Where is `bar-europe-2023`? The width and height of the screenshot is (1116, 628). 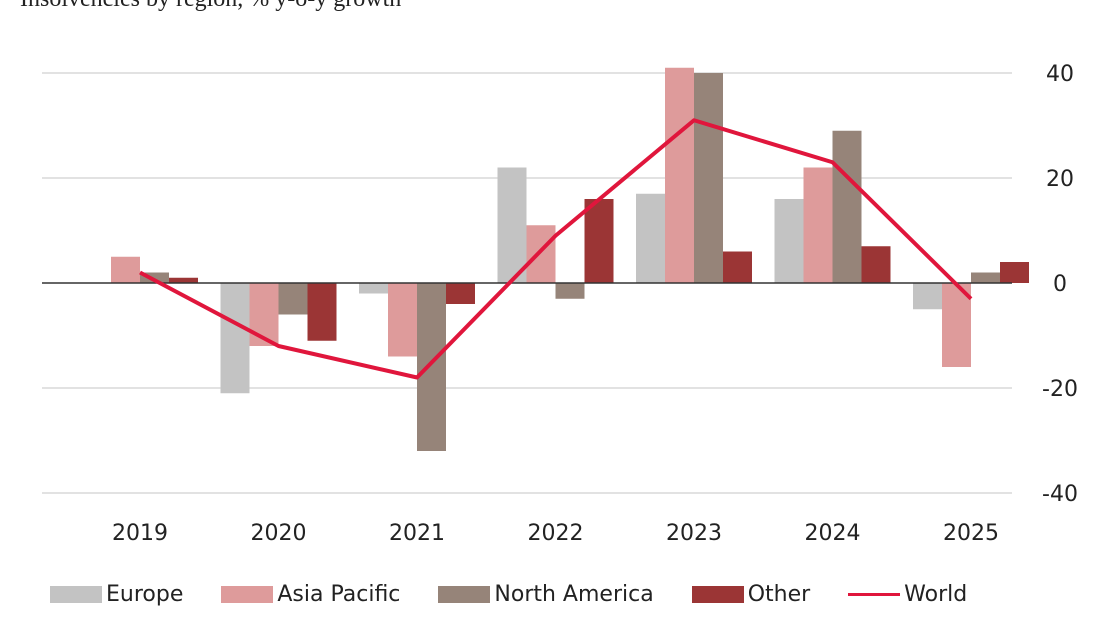
bar-europe-2023 is located at coordinates (650, 238).